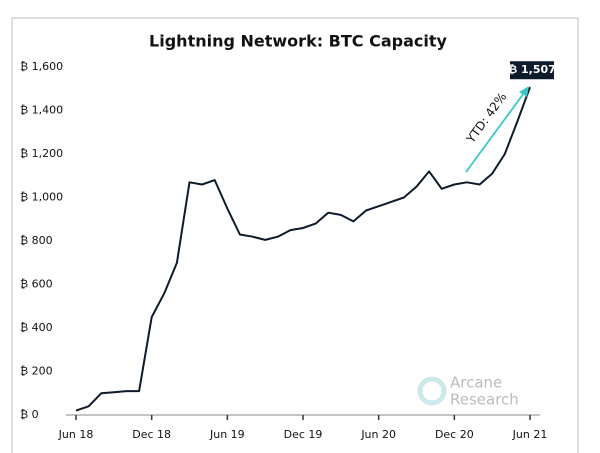 This screenshot has width=600, height=453. I want to click on y-tick-label: ₿ 400, so click(36, 327).